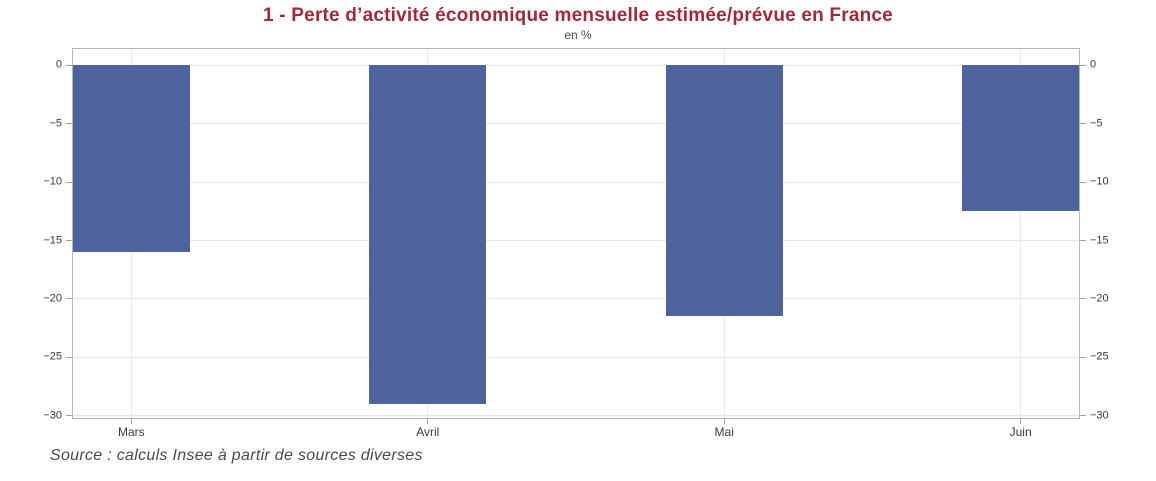  Describe the element at coordinates (1099, 181) in the screenshot. I see `y-tick-label-right: −10` at that location.